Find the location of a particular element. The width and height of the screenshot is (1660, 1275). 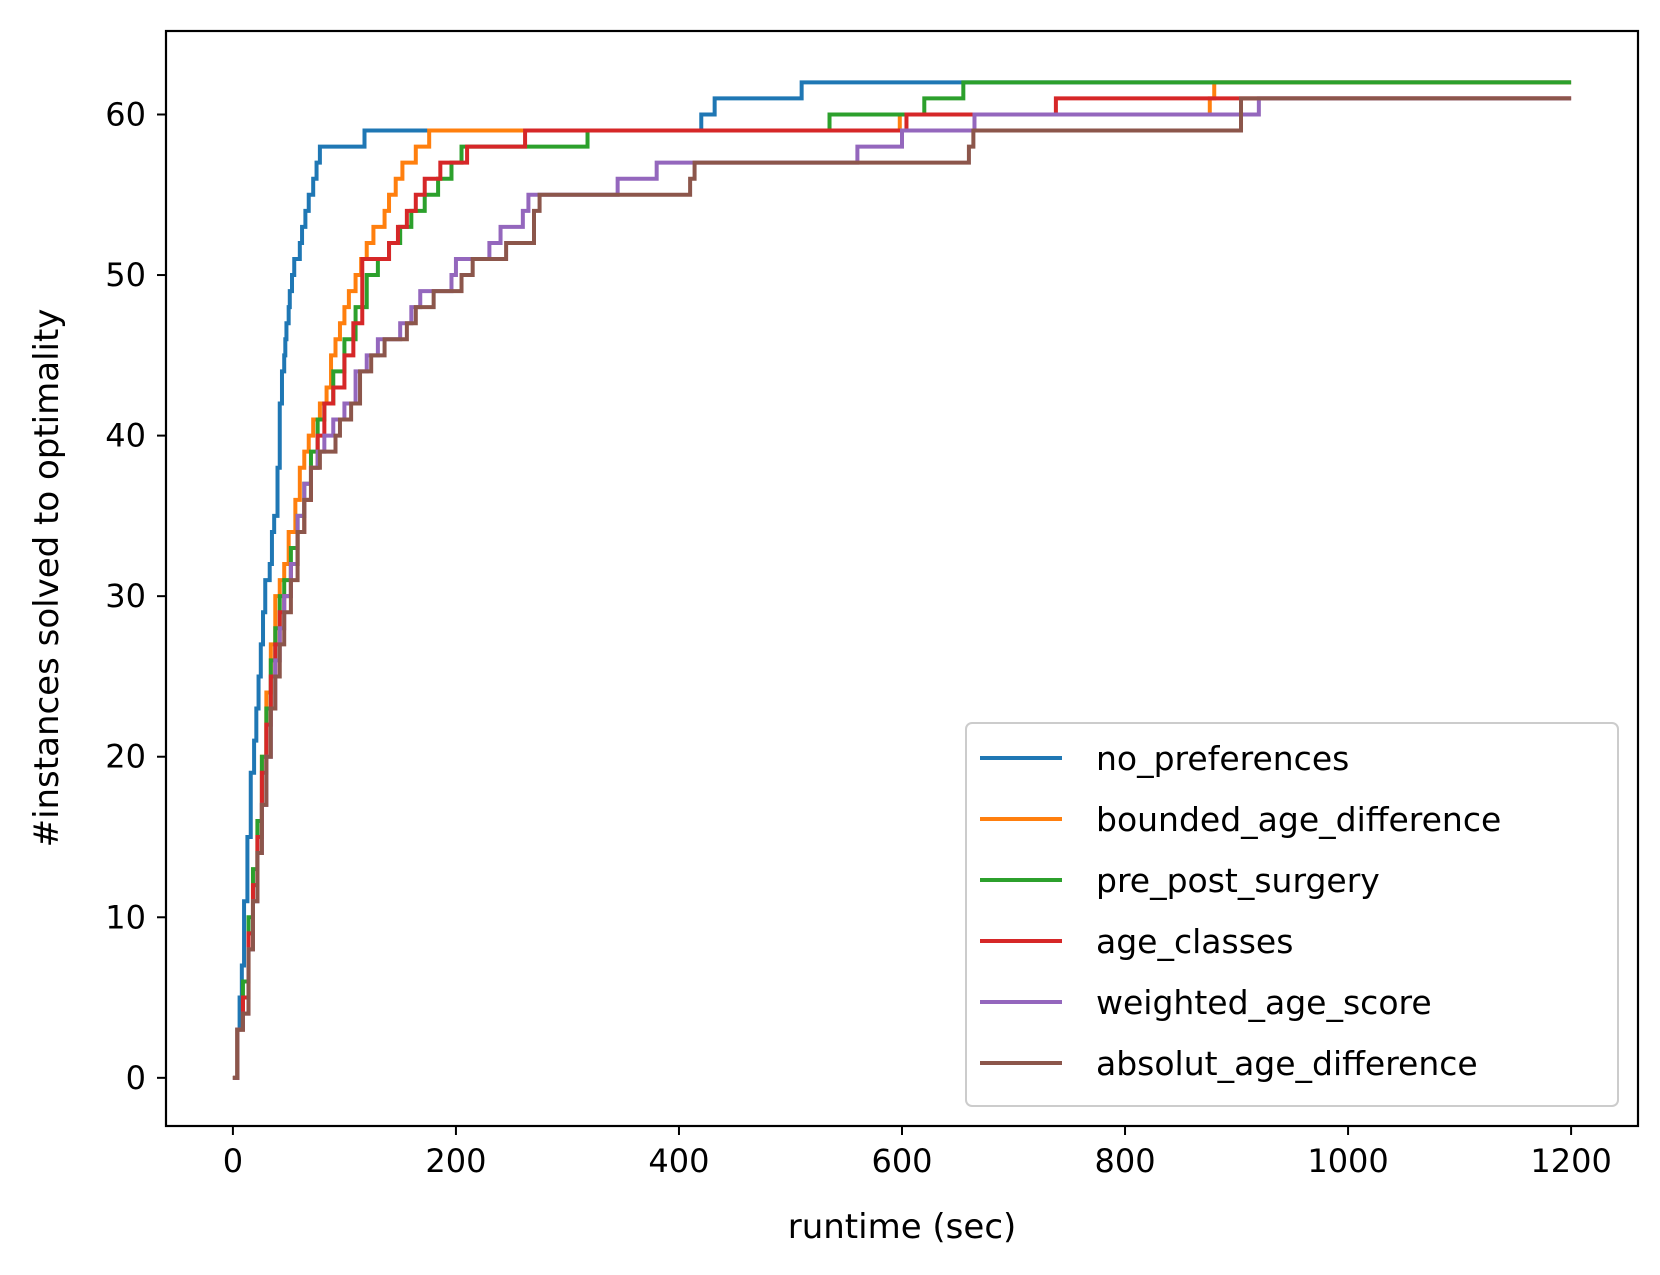

x-tick-label: 800 is located at coordinates (1124, 1161).